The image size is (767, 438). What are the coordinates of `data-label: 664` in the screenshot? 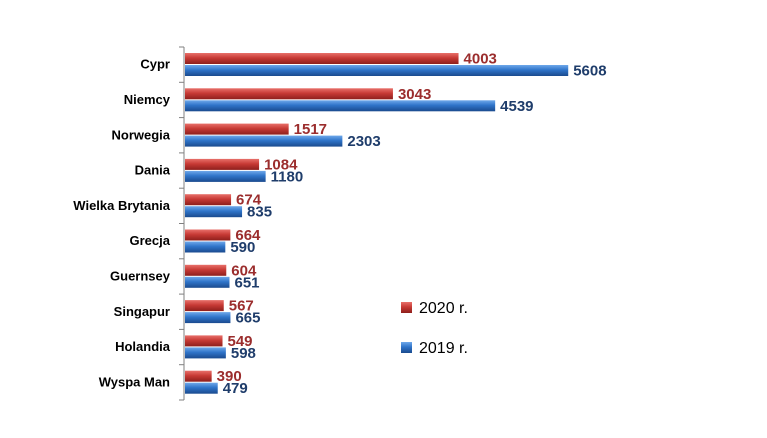 It's located at (248, 235).